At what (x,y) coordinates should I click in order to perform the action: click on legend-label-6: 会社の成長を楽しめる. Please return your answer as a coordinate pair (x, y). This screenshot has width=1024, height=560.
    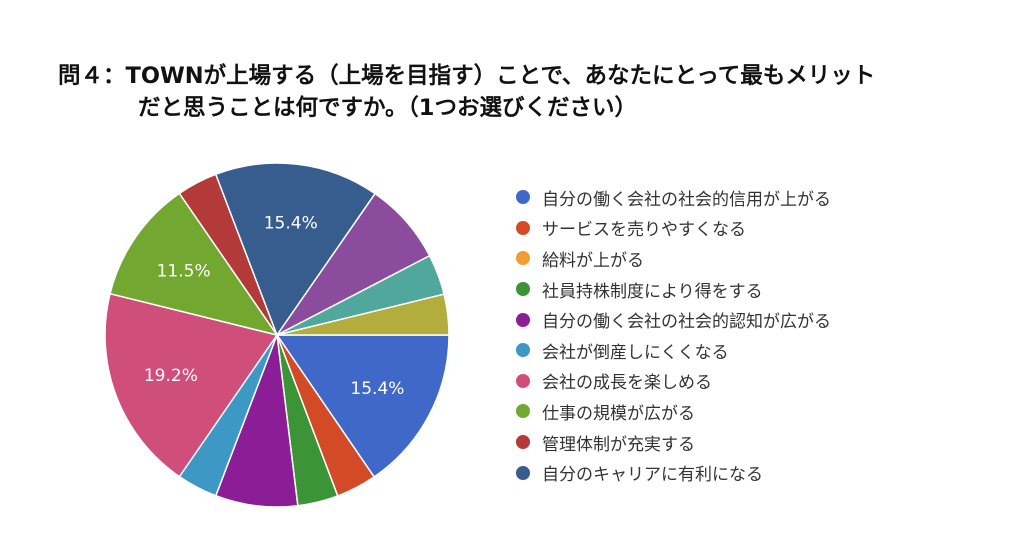
    Looking at the image, I should click on (627, 383).